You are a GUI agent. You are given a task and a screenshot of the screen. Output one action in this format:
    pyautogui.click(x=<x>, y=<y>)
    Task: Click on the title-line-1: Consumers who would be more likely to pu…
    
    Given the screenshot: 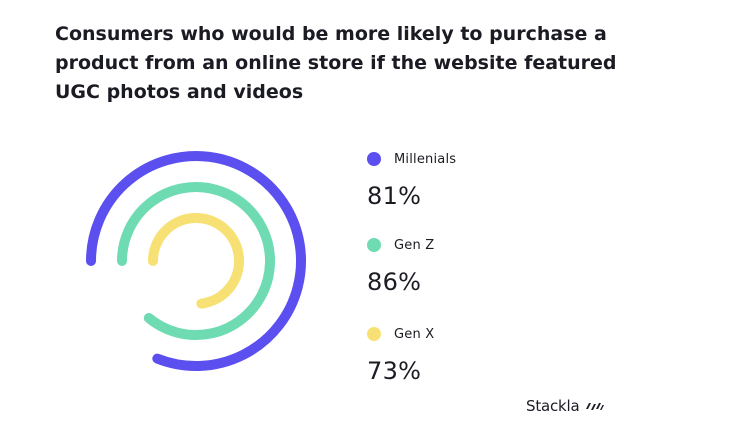 What is the action you would take?
    pyautogui.click(x=331, y=34)
    